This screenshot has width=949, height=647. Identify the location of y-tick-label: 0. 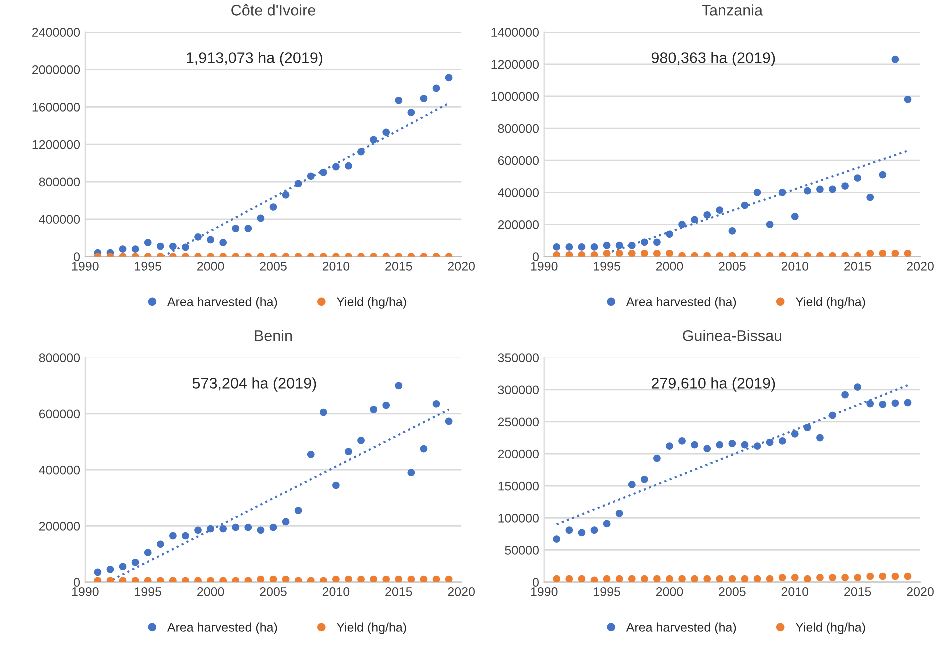
(77, 582).